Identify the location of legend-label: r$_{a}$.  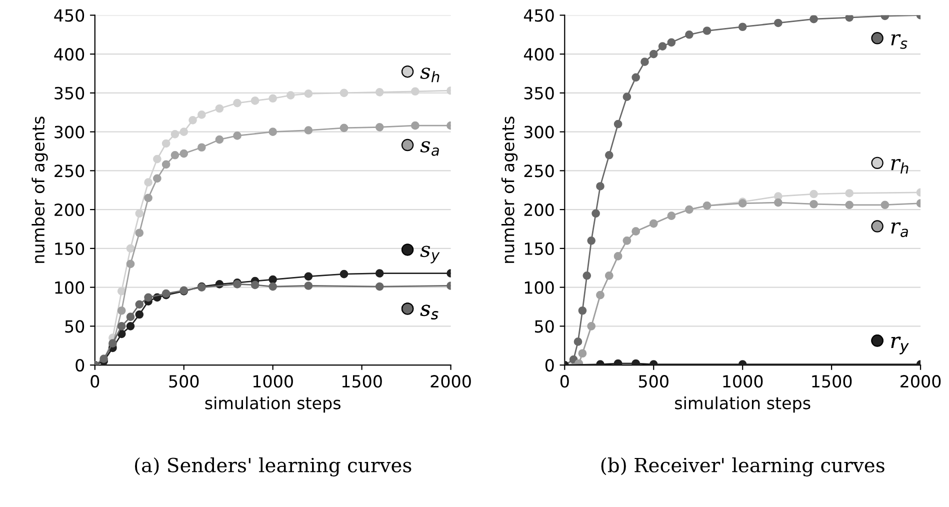
(899, 230).